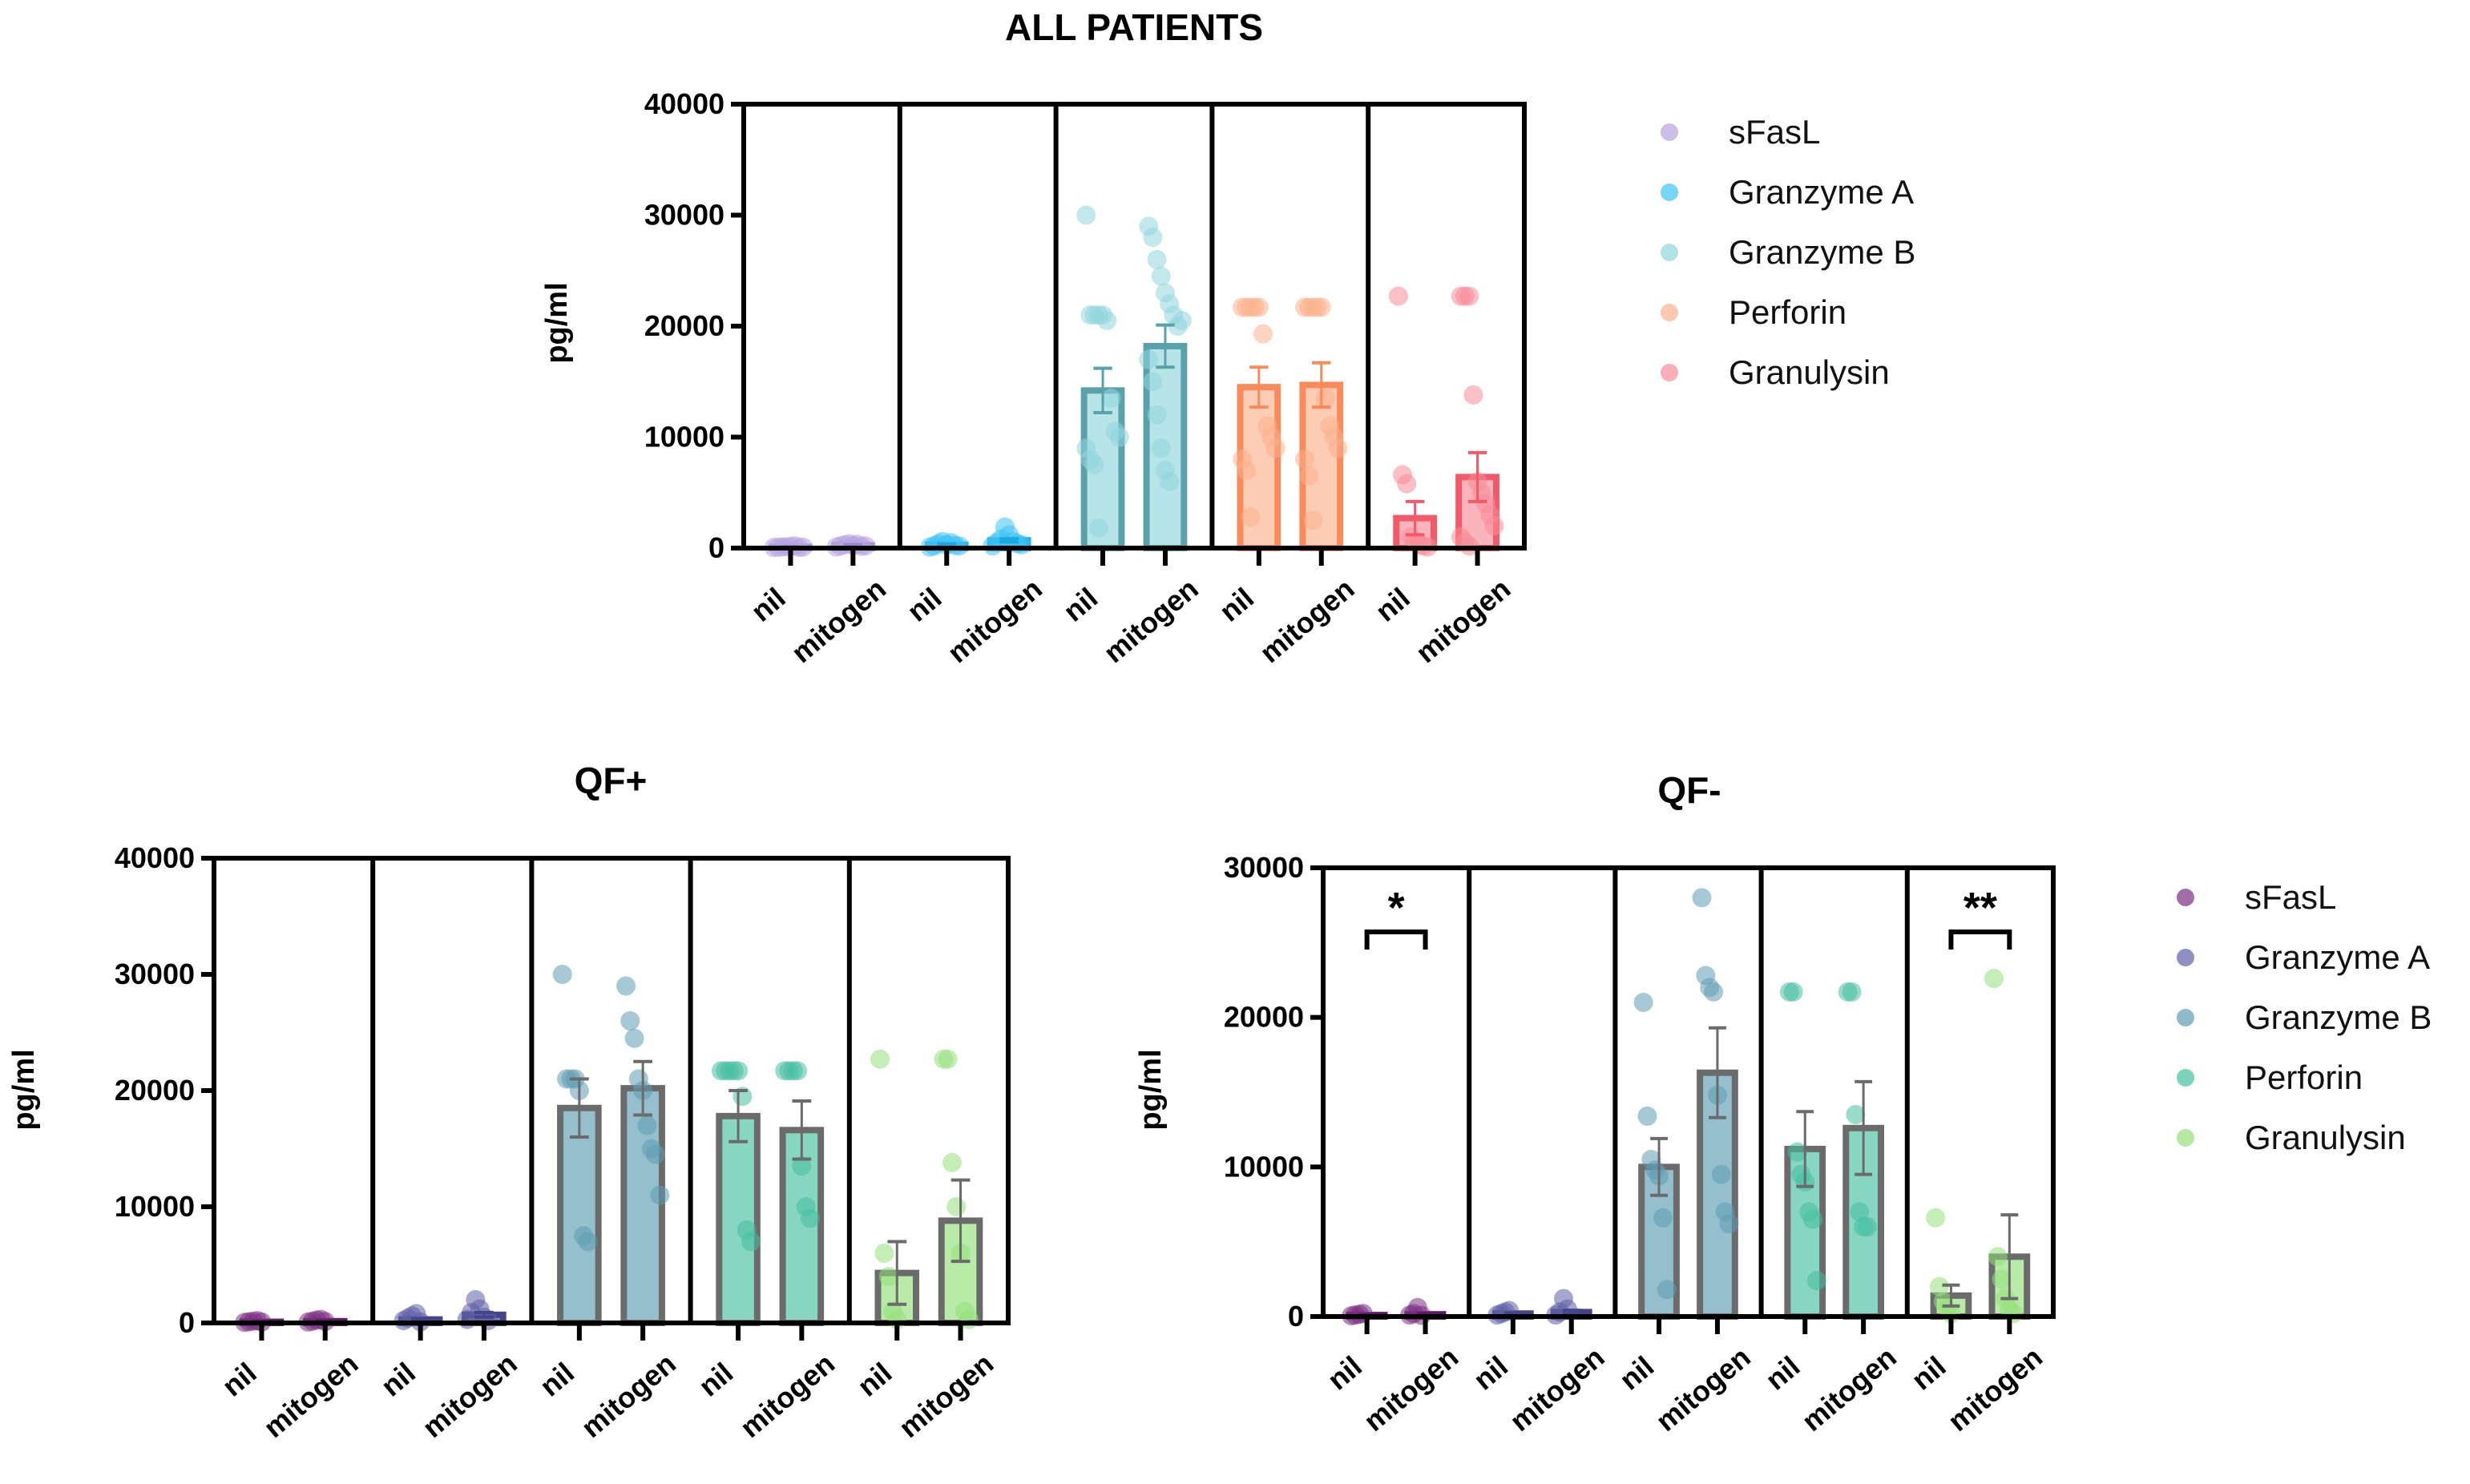 Image resolution: width=2470 pixels, height=1484 pixels. What do you see at coordinates (1396, 908) in the screenshot?
I see `significance-label: *` at bounding box center [1396, 908].